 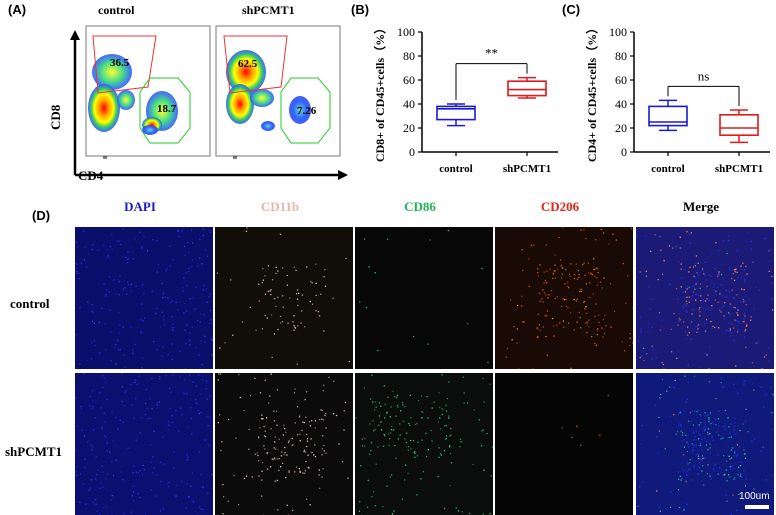 What do you see at coordinates (91, 175) in the screenshot?
I see `flow-x-axis-label: CD4` at bounding box center [91, 175].